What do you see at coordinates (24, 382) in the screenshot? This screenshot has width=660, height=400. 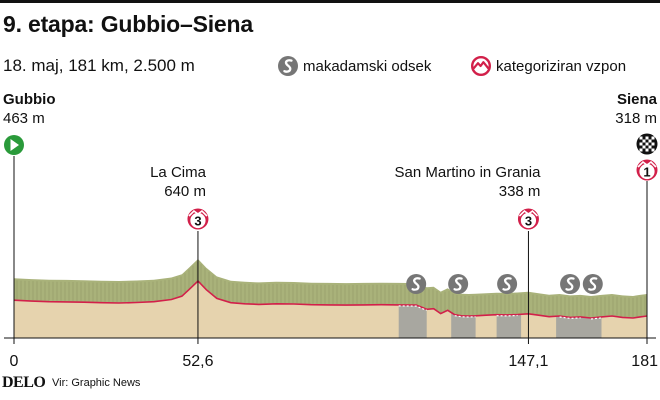 I see `delo-logo: DELO` at bounding box center [24, 382].